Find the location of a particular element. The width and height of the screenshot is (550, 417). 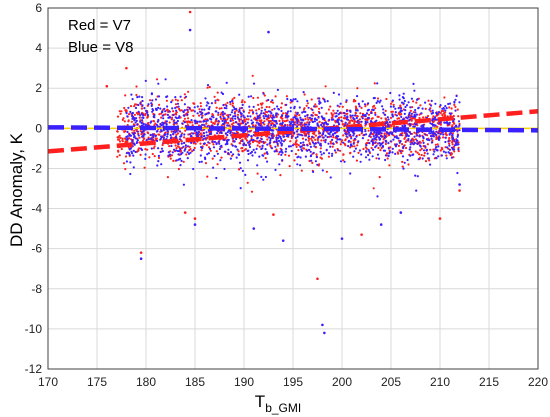

legend-box: Red = V7 Blue = V8 is located at coordinates (100, 36).